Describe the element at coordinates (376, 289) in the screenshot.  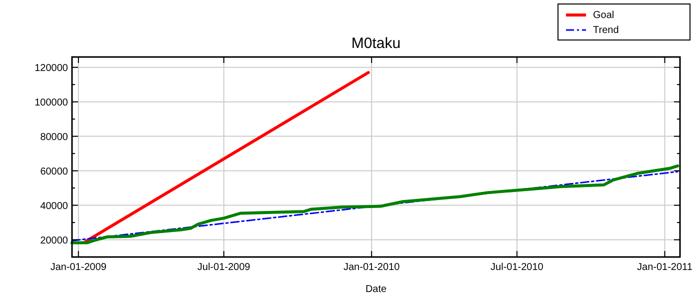
I see `x-axis-title: Date` at that location.